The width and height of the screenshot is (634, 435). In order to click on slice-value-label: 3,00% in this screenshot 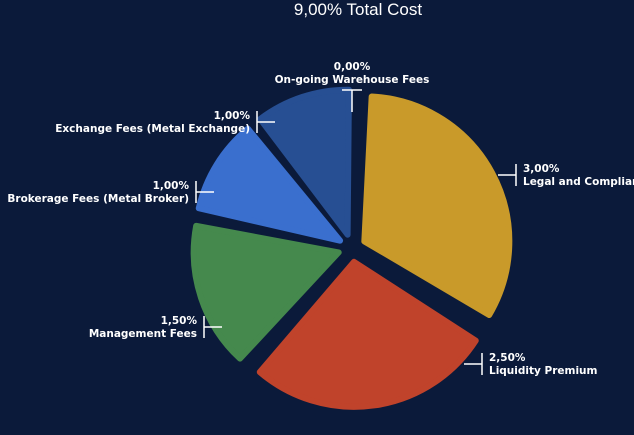, I will do `click(541, 169)`.